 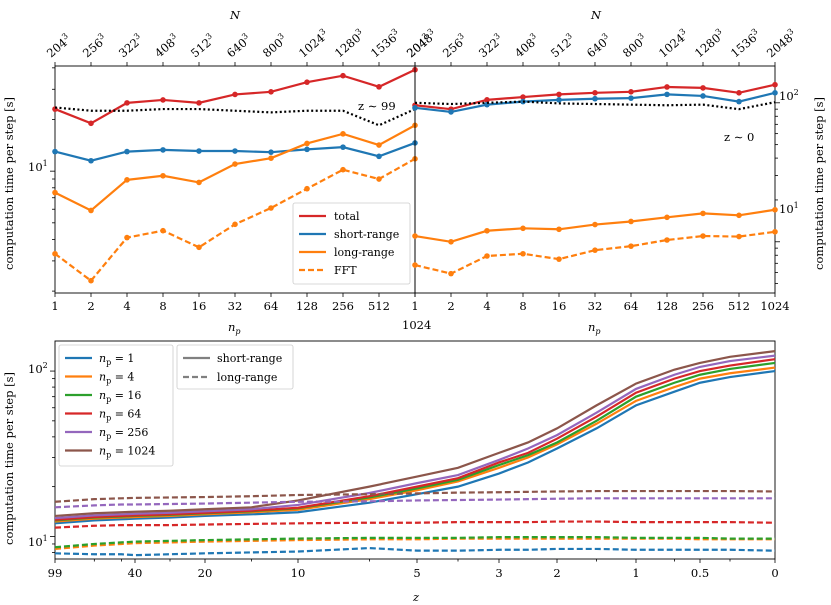 I want to click on tl-xtick-label-6: 64, so click(x=271, y=306).